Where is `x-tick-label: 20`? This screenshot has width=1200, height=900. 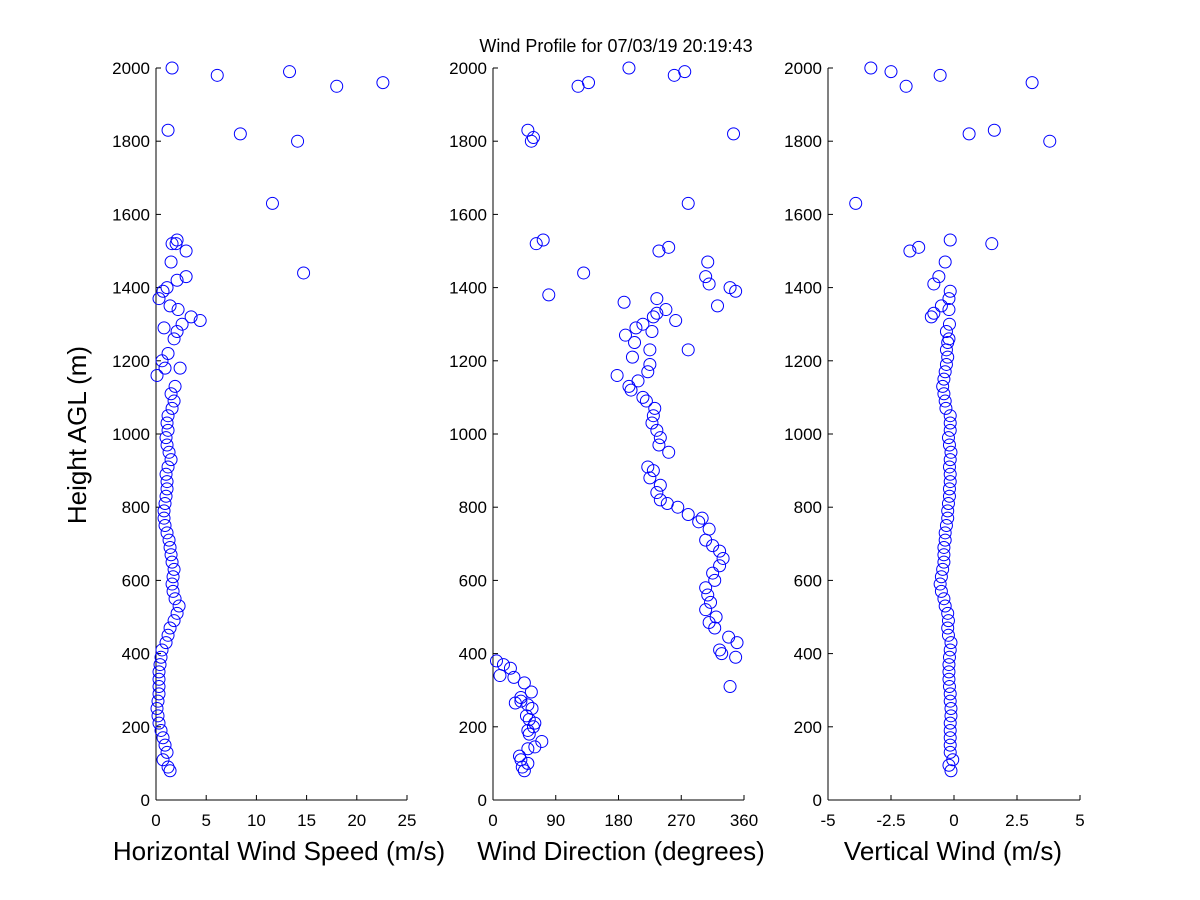
x-tick-label: 20 is located at coordinates (356, 820).